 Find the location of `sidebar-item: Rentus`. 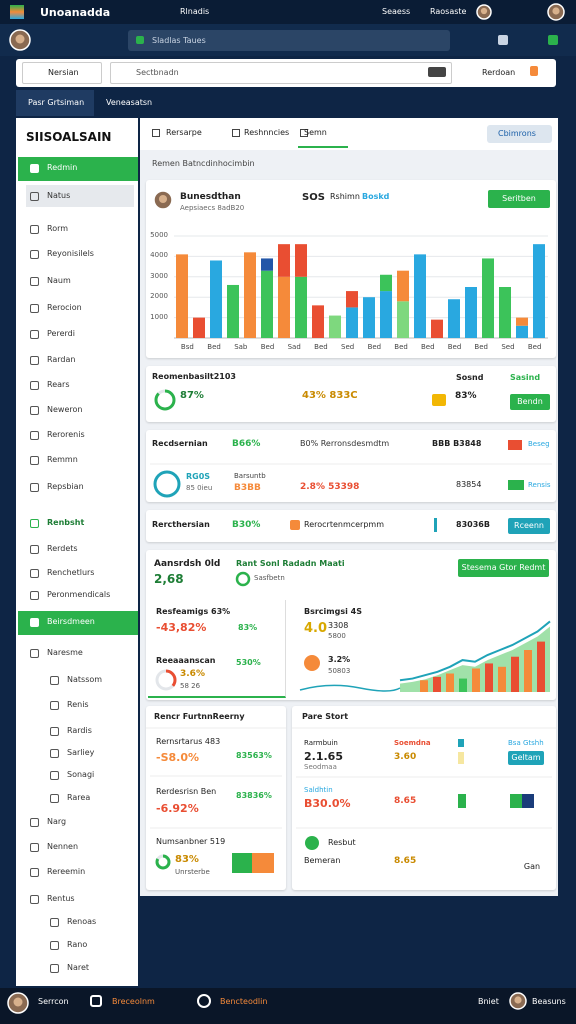

sidebar-item: Rentus is located at coordinates (61, 898).